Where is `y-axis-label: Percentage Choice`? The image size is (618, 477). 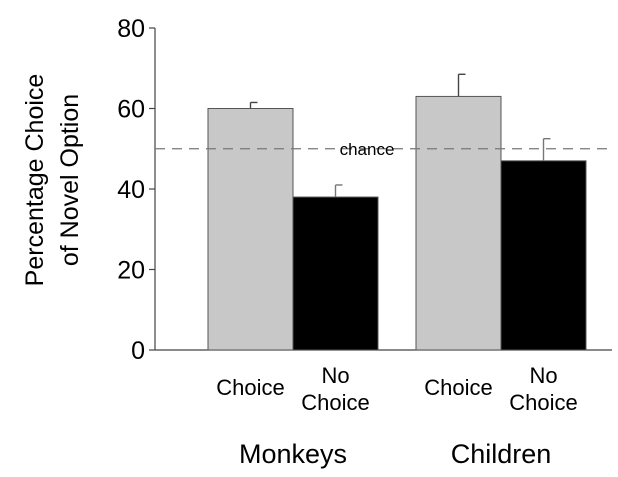 y-axis-label: Percentage Choice is located at coordinates (35, 180).